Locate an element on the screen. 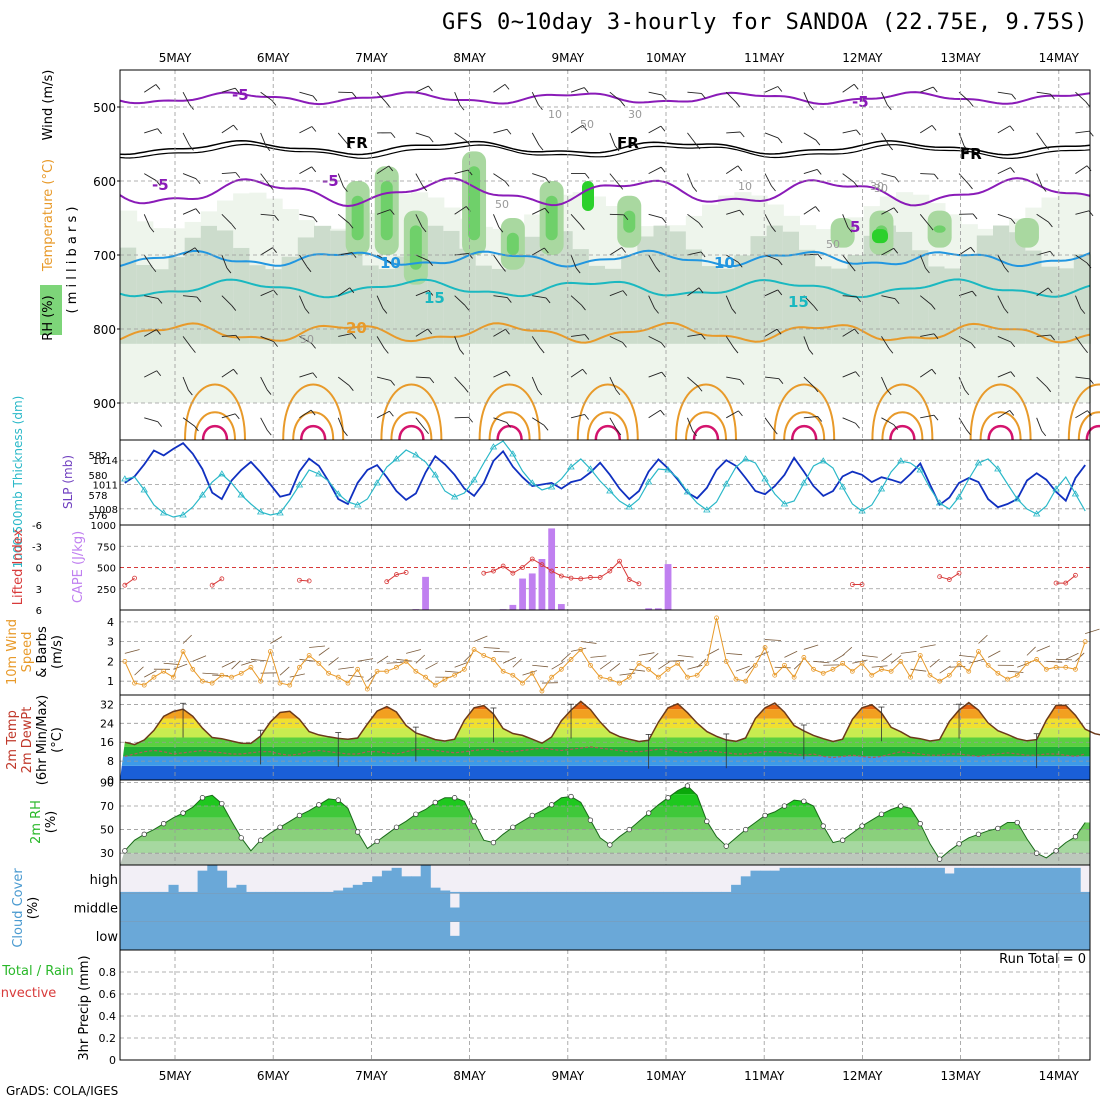  cloud-axis-label: Cloud Cover (%) is located at coordinates (26, 908).